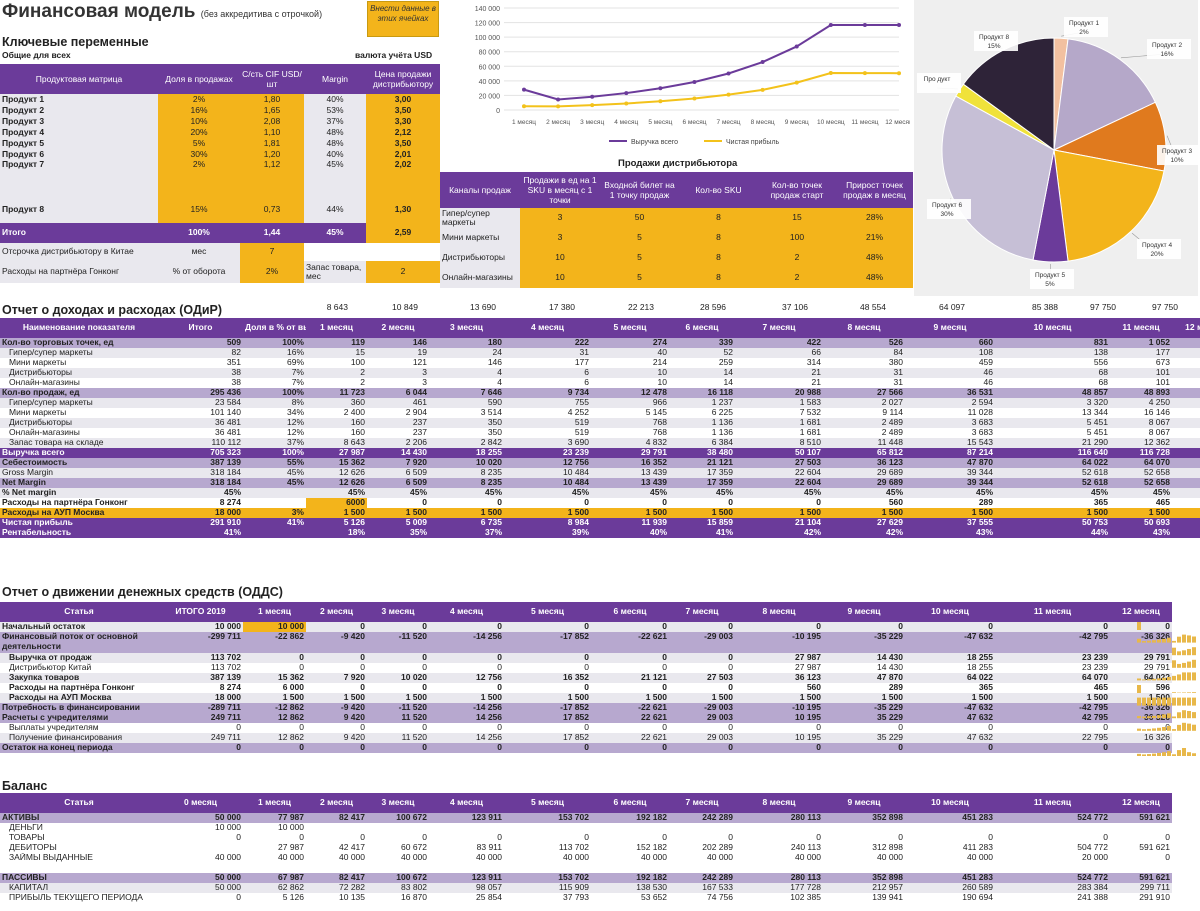  What do you see at coordinates (403, 178) in the screenshot?
I see `kv-value-cell: 2,02` at bounding box center [403, 178].